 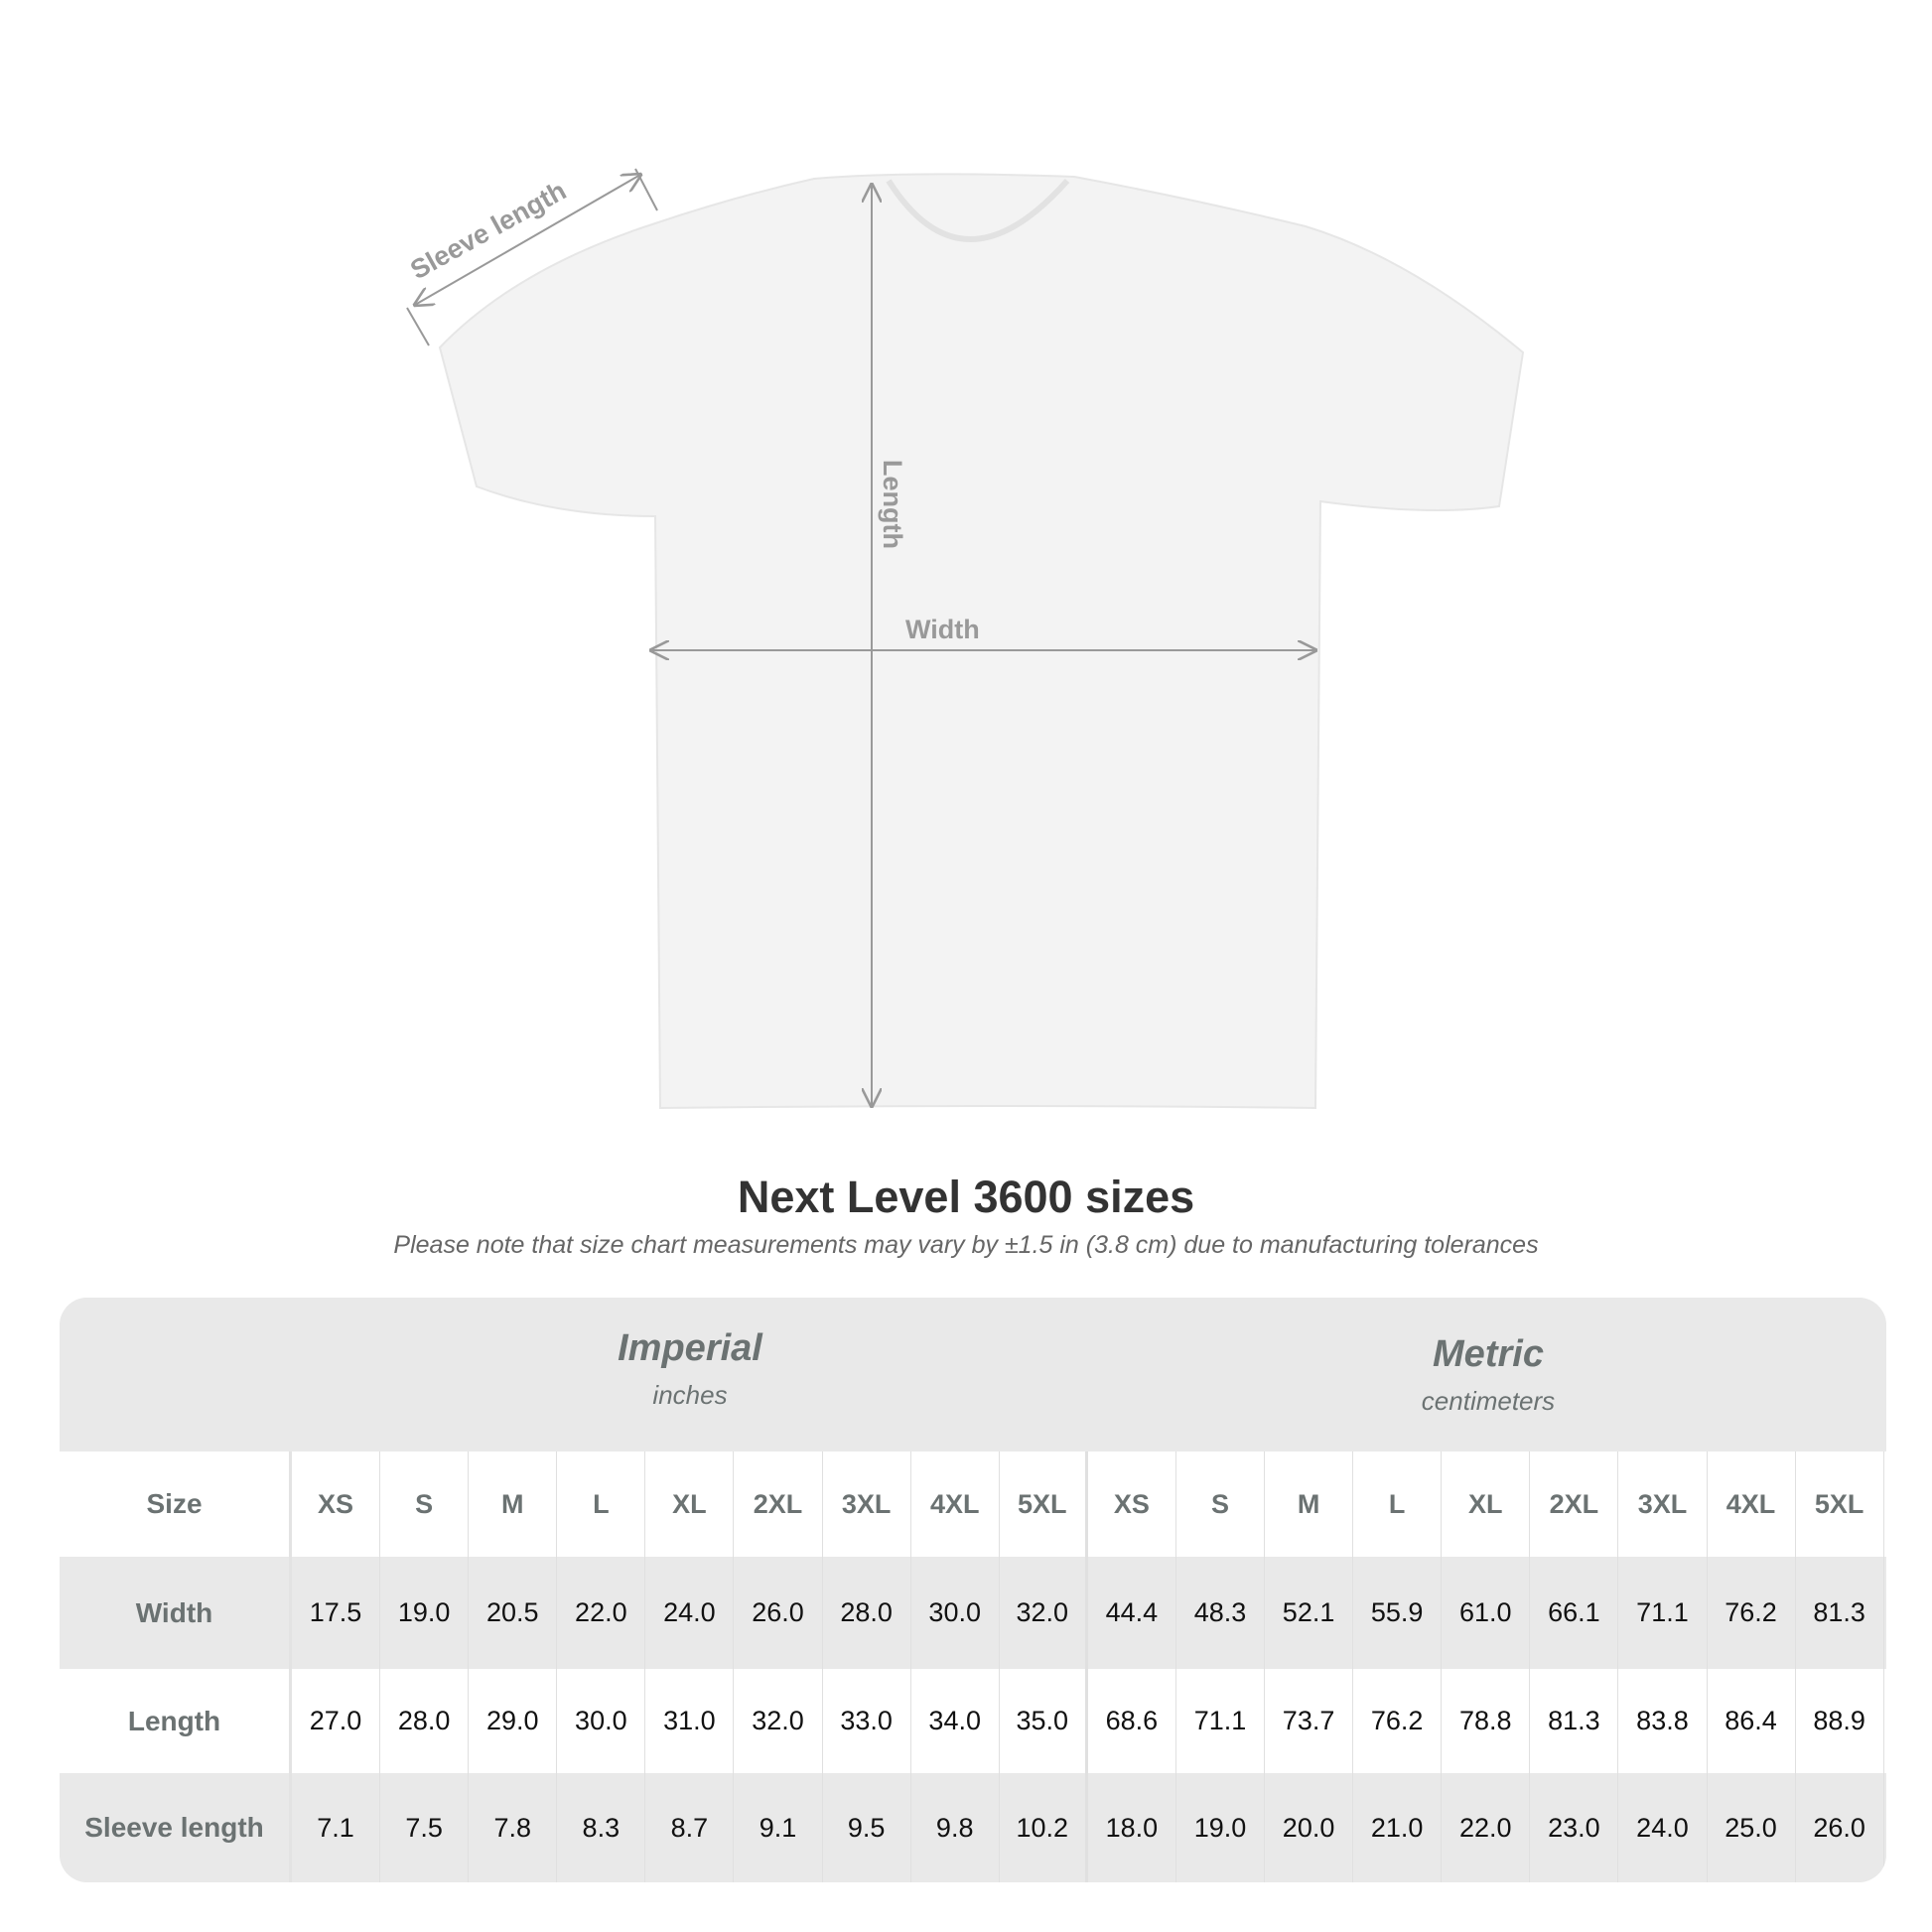 I want to click on unit-header: Imperial inches Metric centimeters, so click(x=973, y=1374).